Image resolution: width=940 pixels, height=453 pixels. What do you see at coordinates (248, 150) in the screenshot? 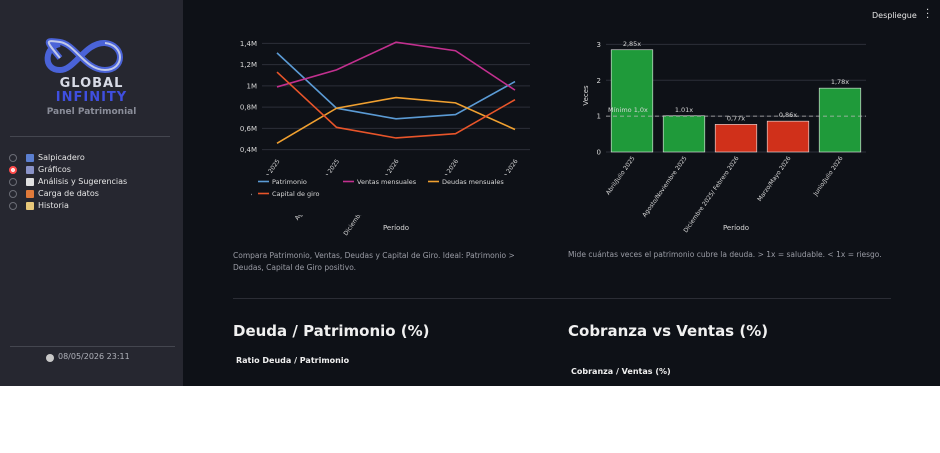
I see `y-tick-label: 0,4M` at bounding box center [248, 150].